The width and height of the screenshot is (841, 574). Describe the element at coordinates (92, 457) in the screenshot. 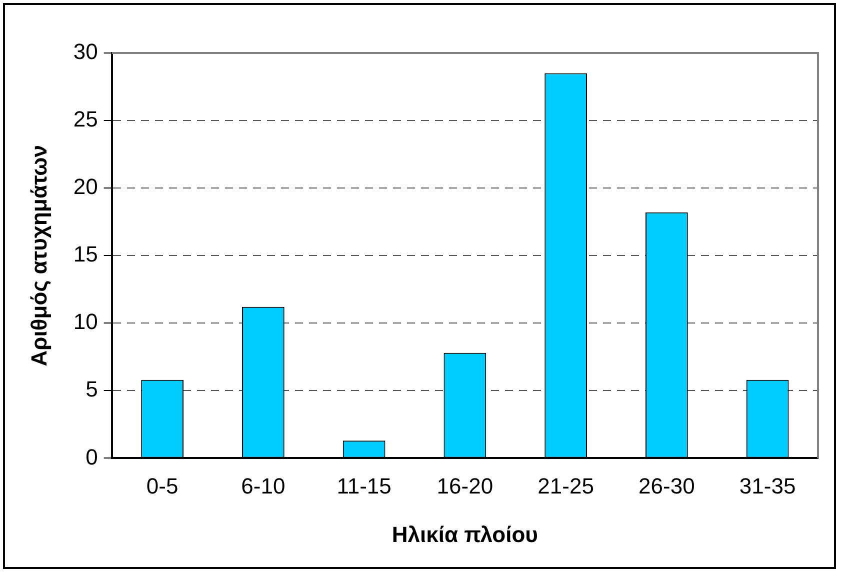

I see `y-tick-label: 0` at that location.